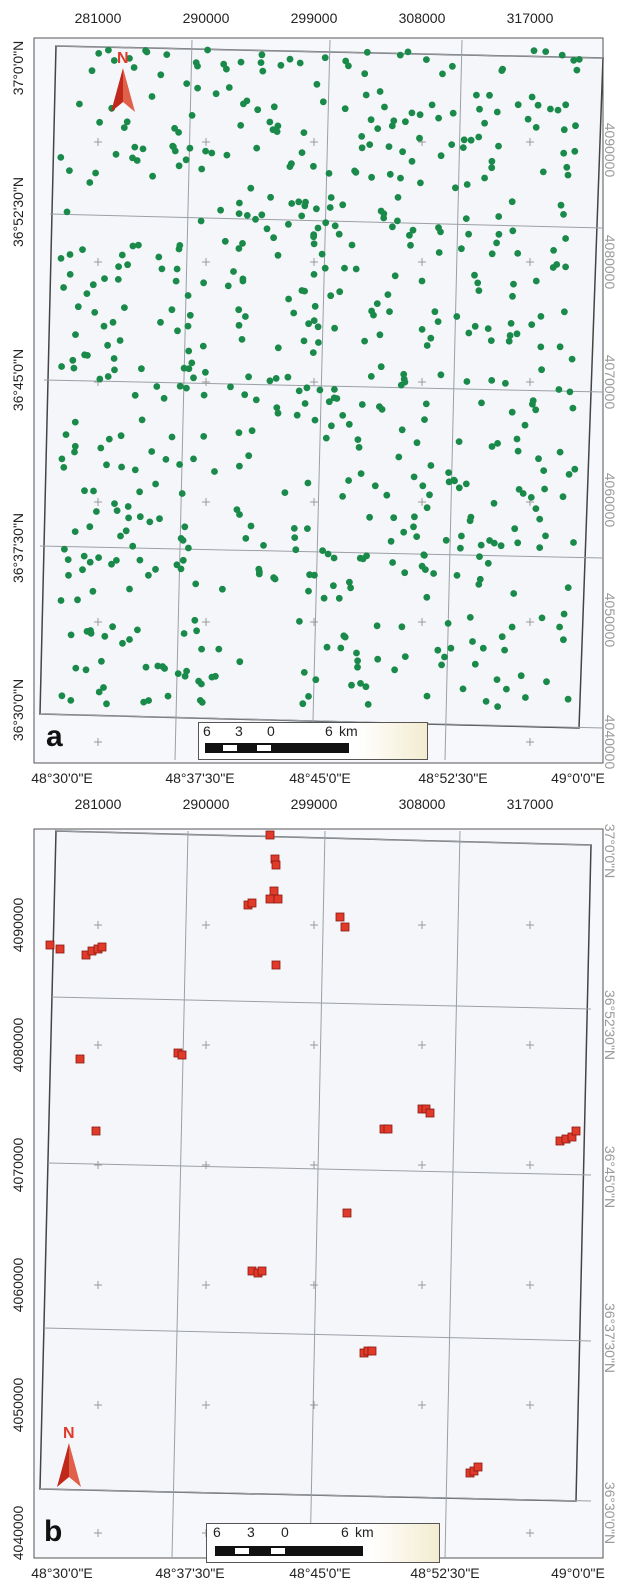  What do you see at coordinates (610, 1513) in the screenshot?
I see `latitude-label: 36°30'0"N` at bounding box center [610, 1513].